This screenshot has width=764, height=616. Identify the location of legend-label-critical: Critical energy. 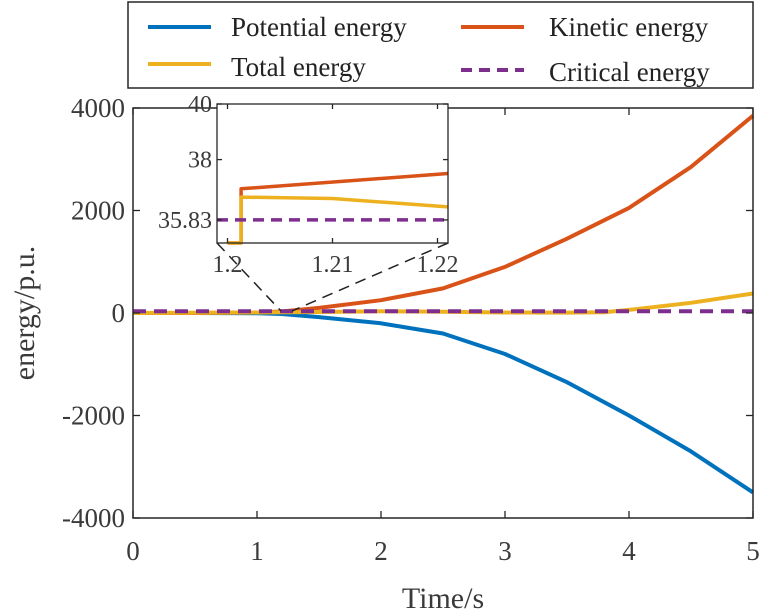
(629, 72).